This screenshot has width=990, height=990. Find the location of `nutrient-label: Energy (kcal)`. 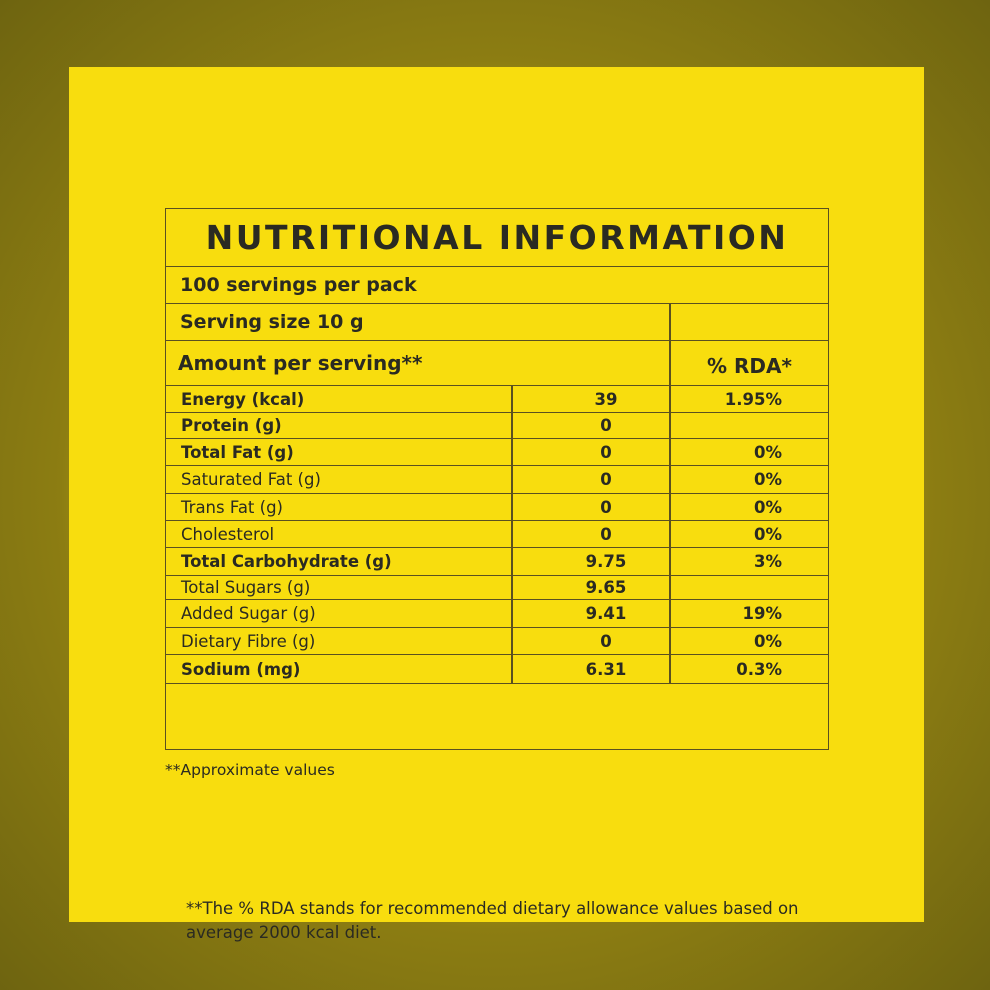

nutrient-label: Energy (kcal) is located at coordinates (243, 399).